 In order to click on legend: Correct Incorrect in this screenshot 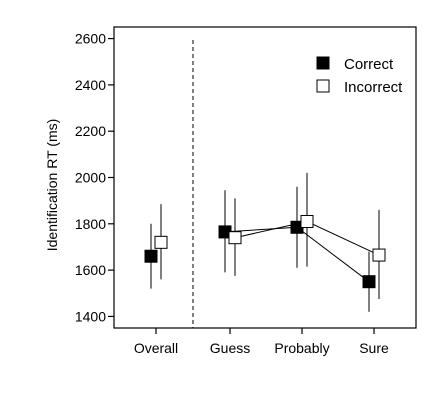, I will do `click(359, 76)`.